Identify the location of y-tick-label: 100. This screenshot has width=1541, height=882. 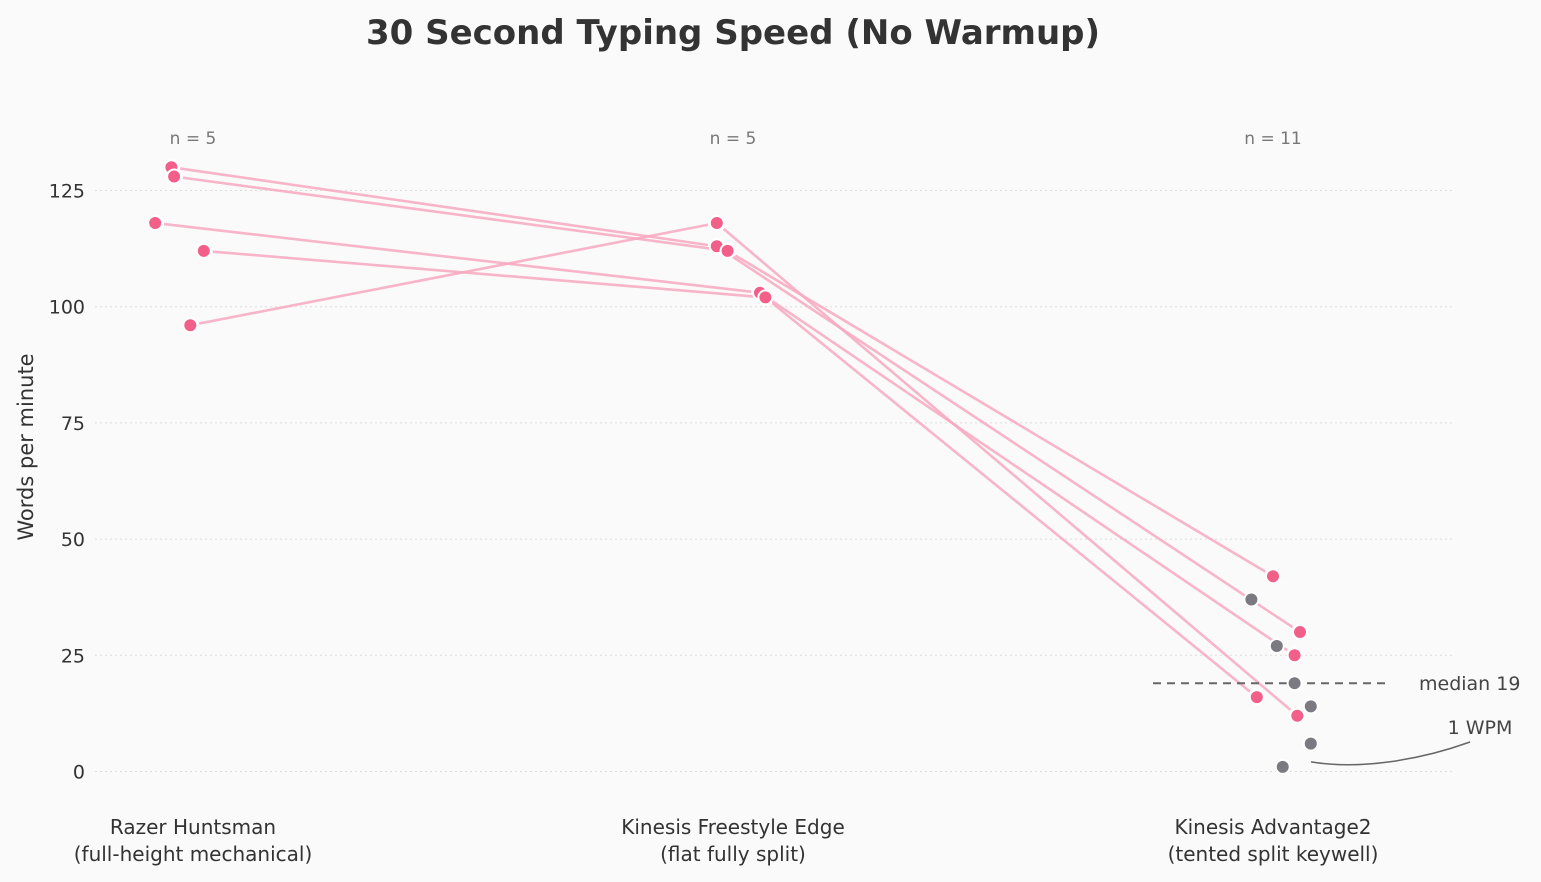
(67, 308).